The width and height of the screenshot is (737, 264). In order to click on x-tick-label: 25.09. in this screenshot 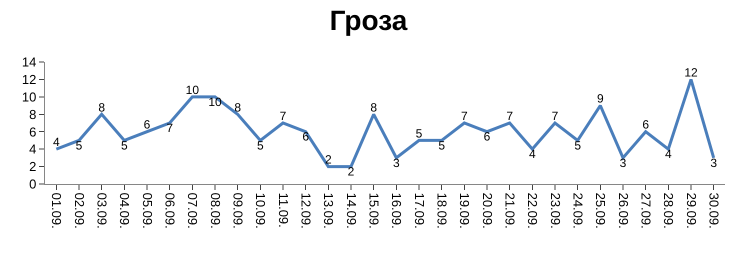, I will do `click(600, 210)`.